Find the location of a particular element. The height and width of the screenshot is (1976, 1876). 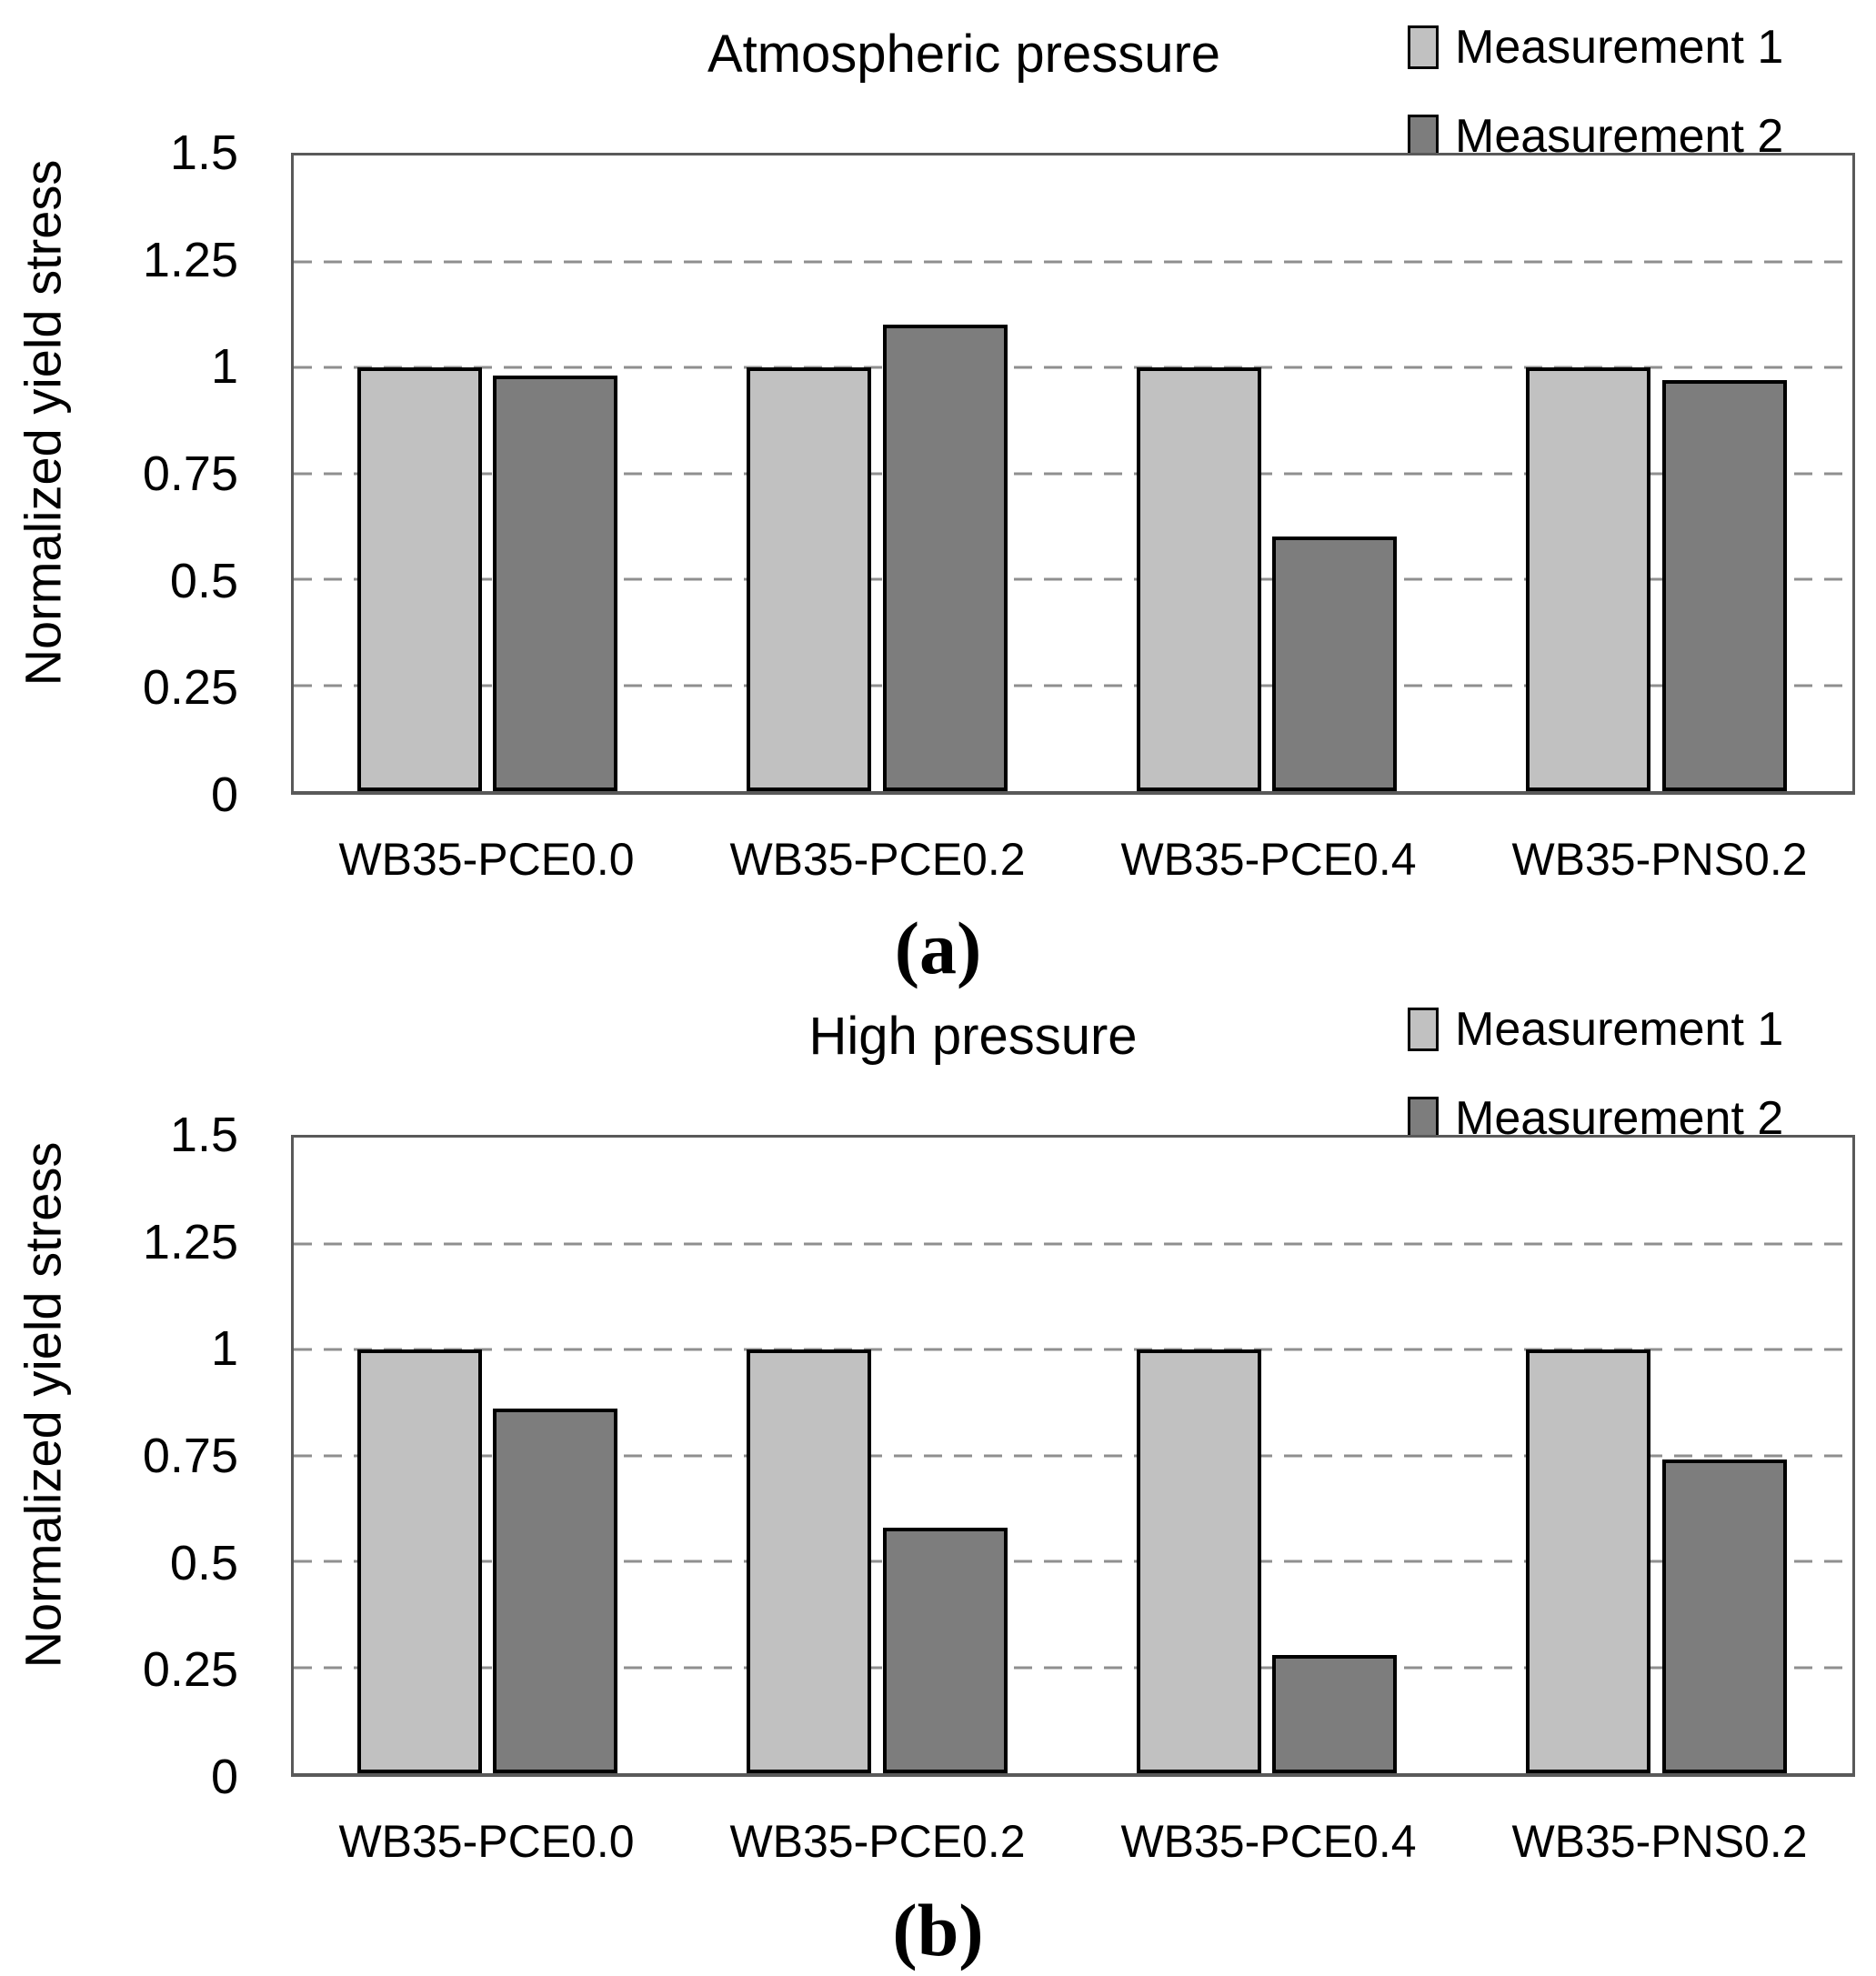

chart-a-y-tick-labels: 1.5 1.25 1 0.75 0.5 0.25 0 is located at coordinates (119, 474).